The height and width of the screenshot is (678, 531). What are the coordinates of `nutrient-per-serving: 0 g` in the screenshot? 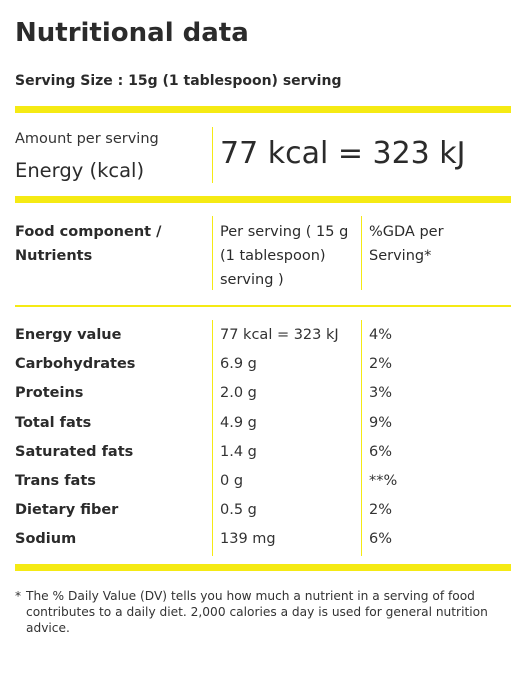 It's located at (232, 481).